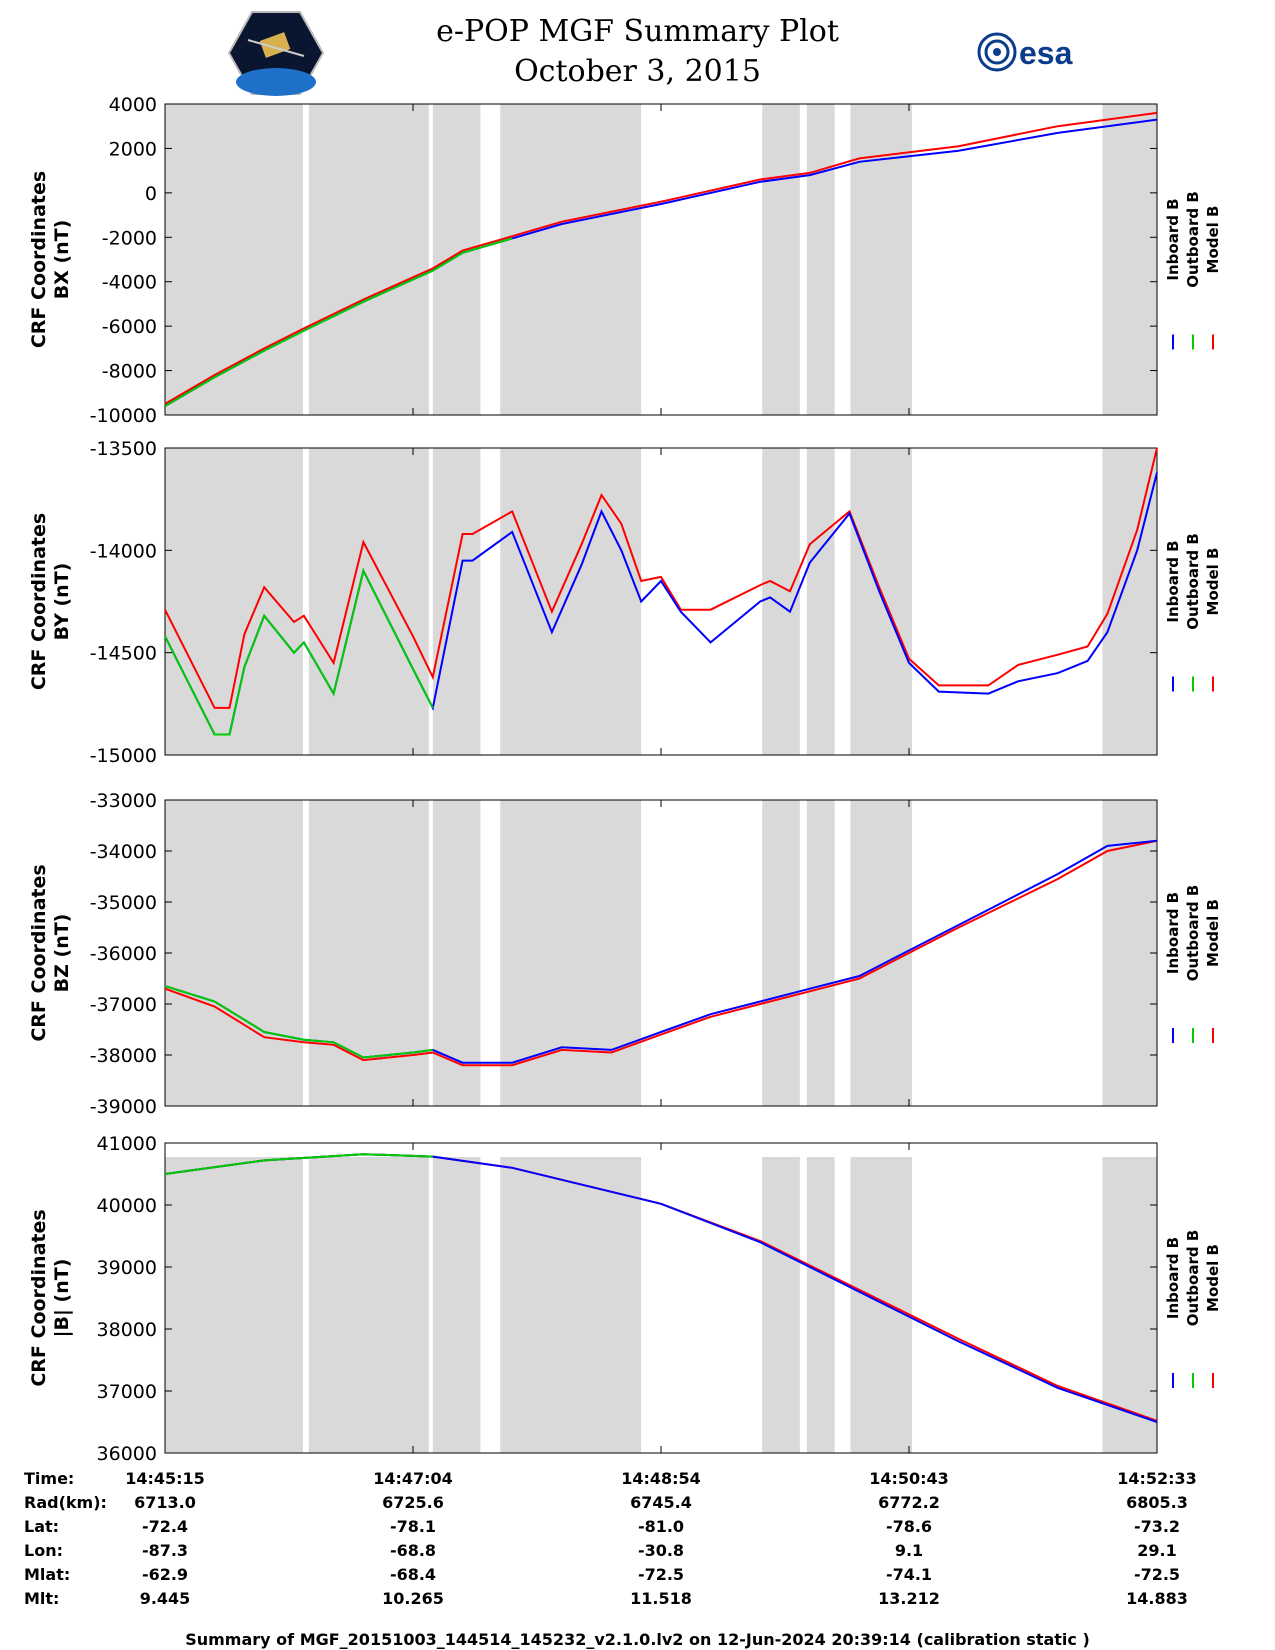  I want to click on info-cell: 11.518, so click(661, 1598).